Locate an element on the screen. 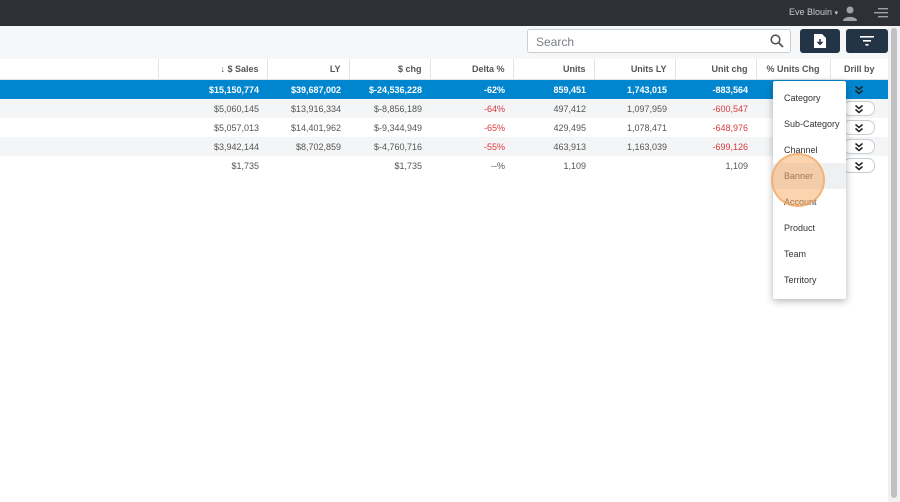 Image resolution: width=900 pixels, height=502 pixels. cell-delta: -64% is located at coordinates (471, 108).